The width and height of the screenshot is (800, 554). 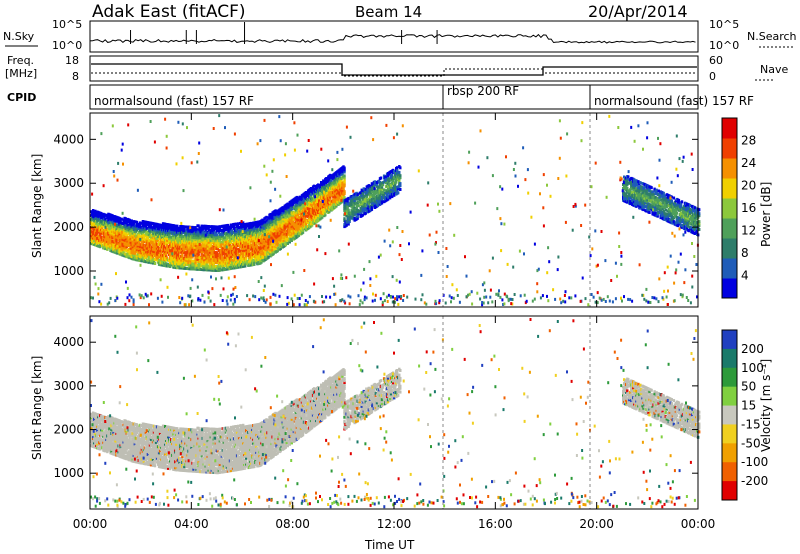 I want to click on nave-label: Nave, so click(x=774, y=69).